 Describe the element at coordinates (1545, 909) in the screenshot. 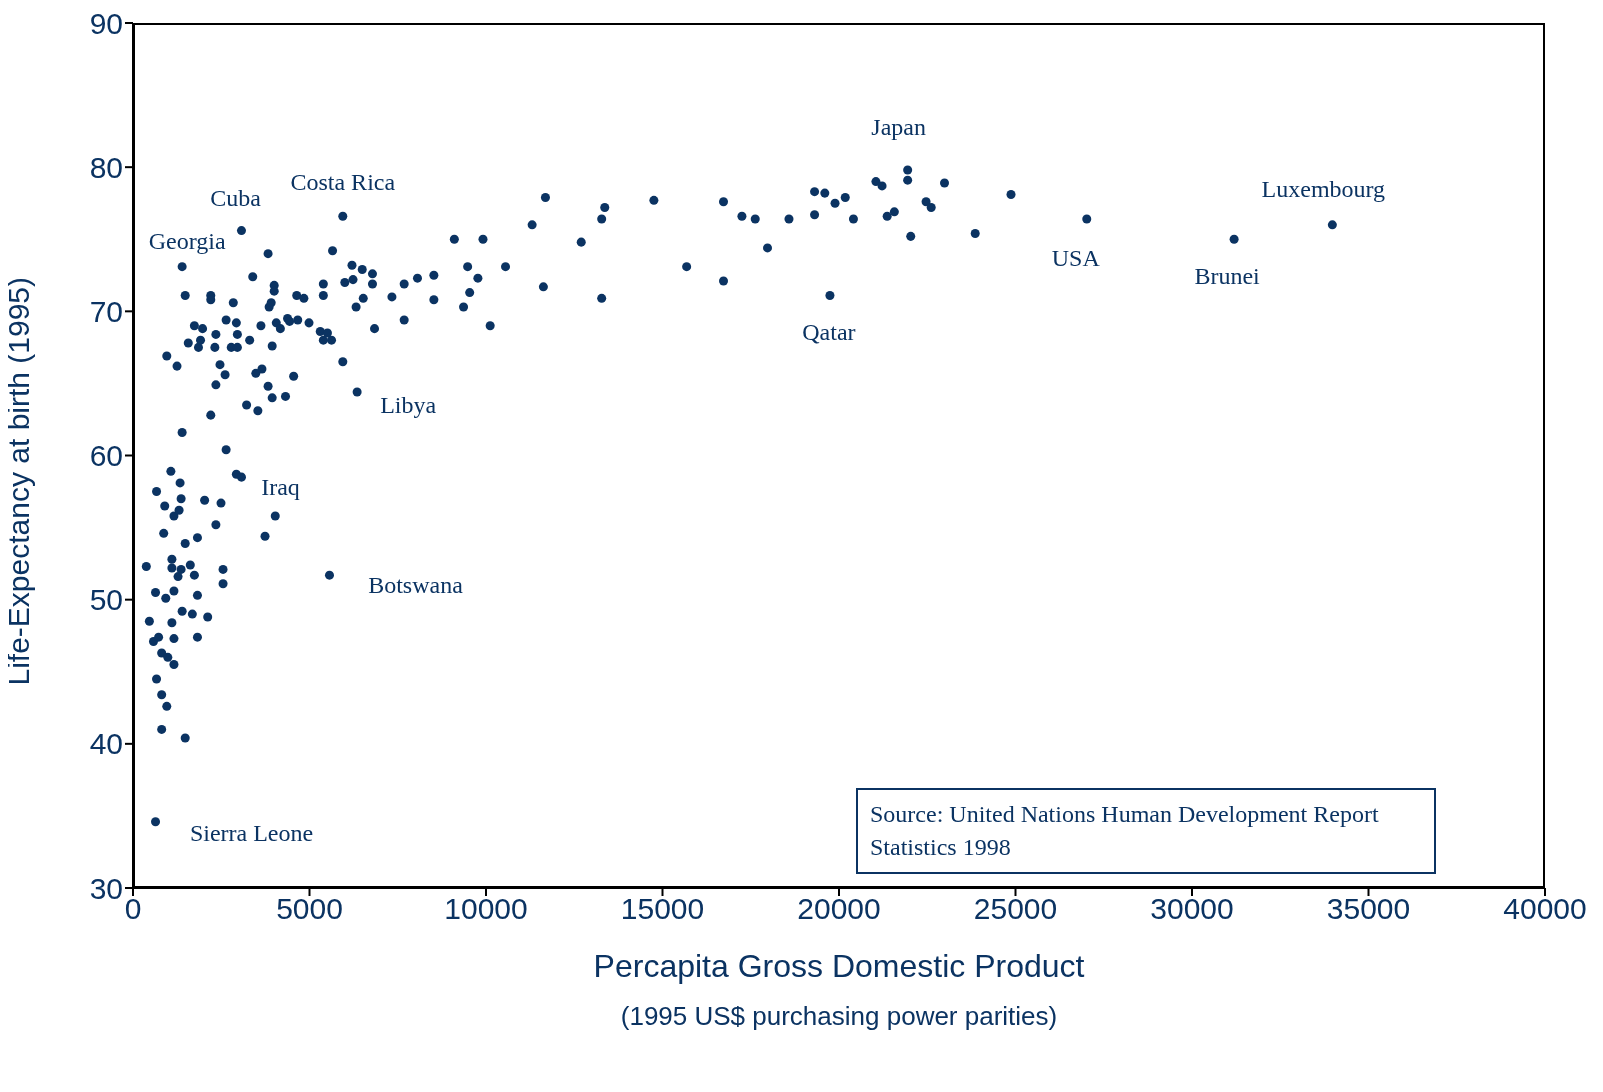

I see `x-tick-label: 40000` at that location.